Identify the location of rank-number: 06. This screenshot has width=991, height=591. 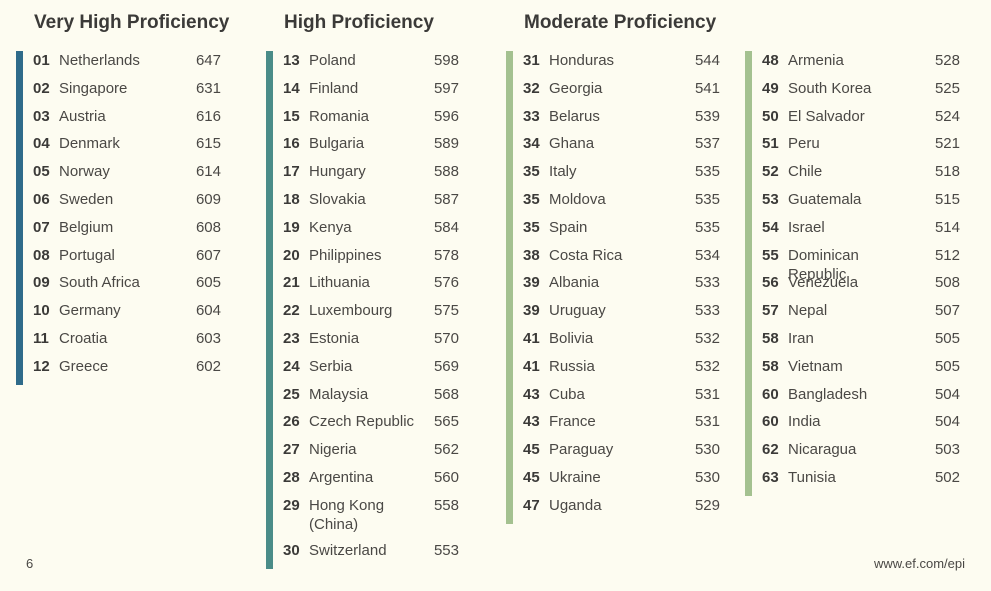
(41, 199).